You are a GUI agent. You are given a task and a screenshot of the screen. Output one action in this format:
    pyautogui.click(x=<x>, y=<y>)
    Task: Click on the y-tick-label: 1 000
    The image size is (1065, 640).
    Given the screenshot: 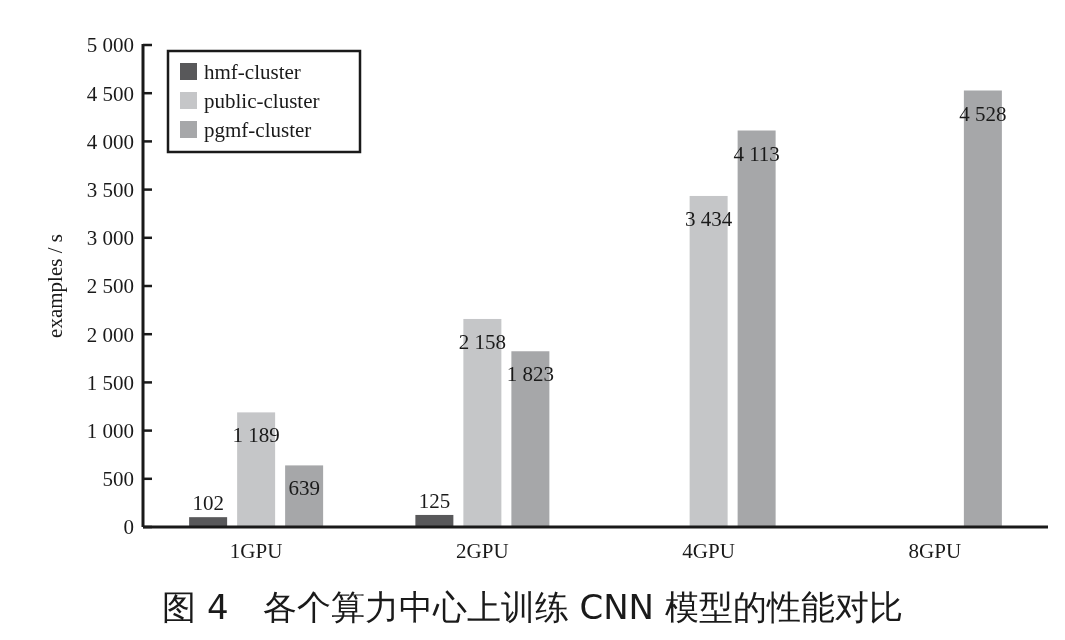 What is the action you would take?
    pyautogui.click(x=110, y=430)
    